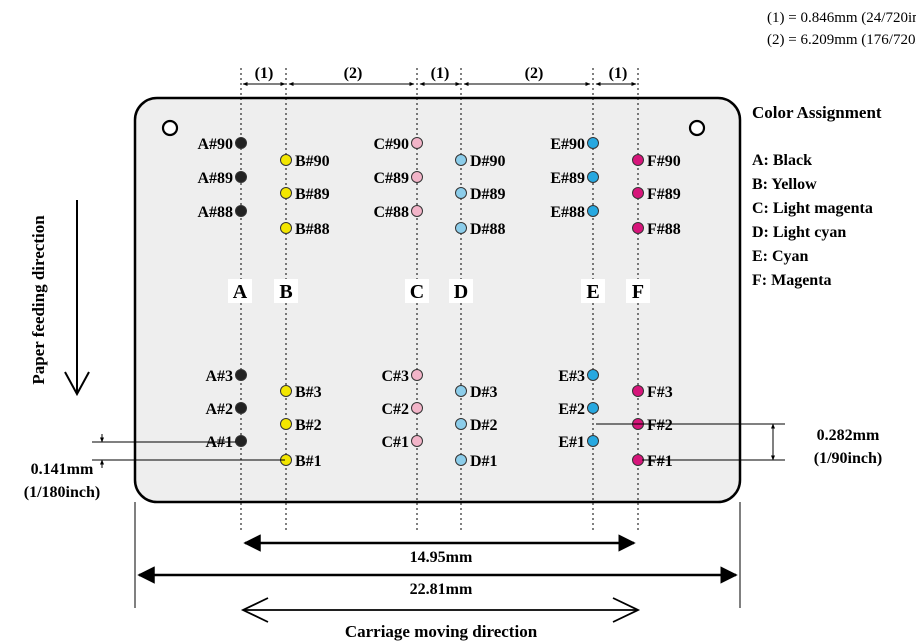 The width and height of the screenshot is (916, 643). Describe the element at coordinates (62, 492) in the screenshot. I see `left-offset-inch: (1/180inch)` at that location.